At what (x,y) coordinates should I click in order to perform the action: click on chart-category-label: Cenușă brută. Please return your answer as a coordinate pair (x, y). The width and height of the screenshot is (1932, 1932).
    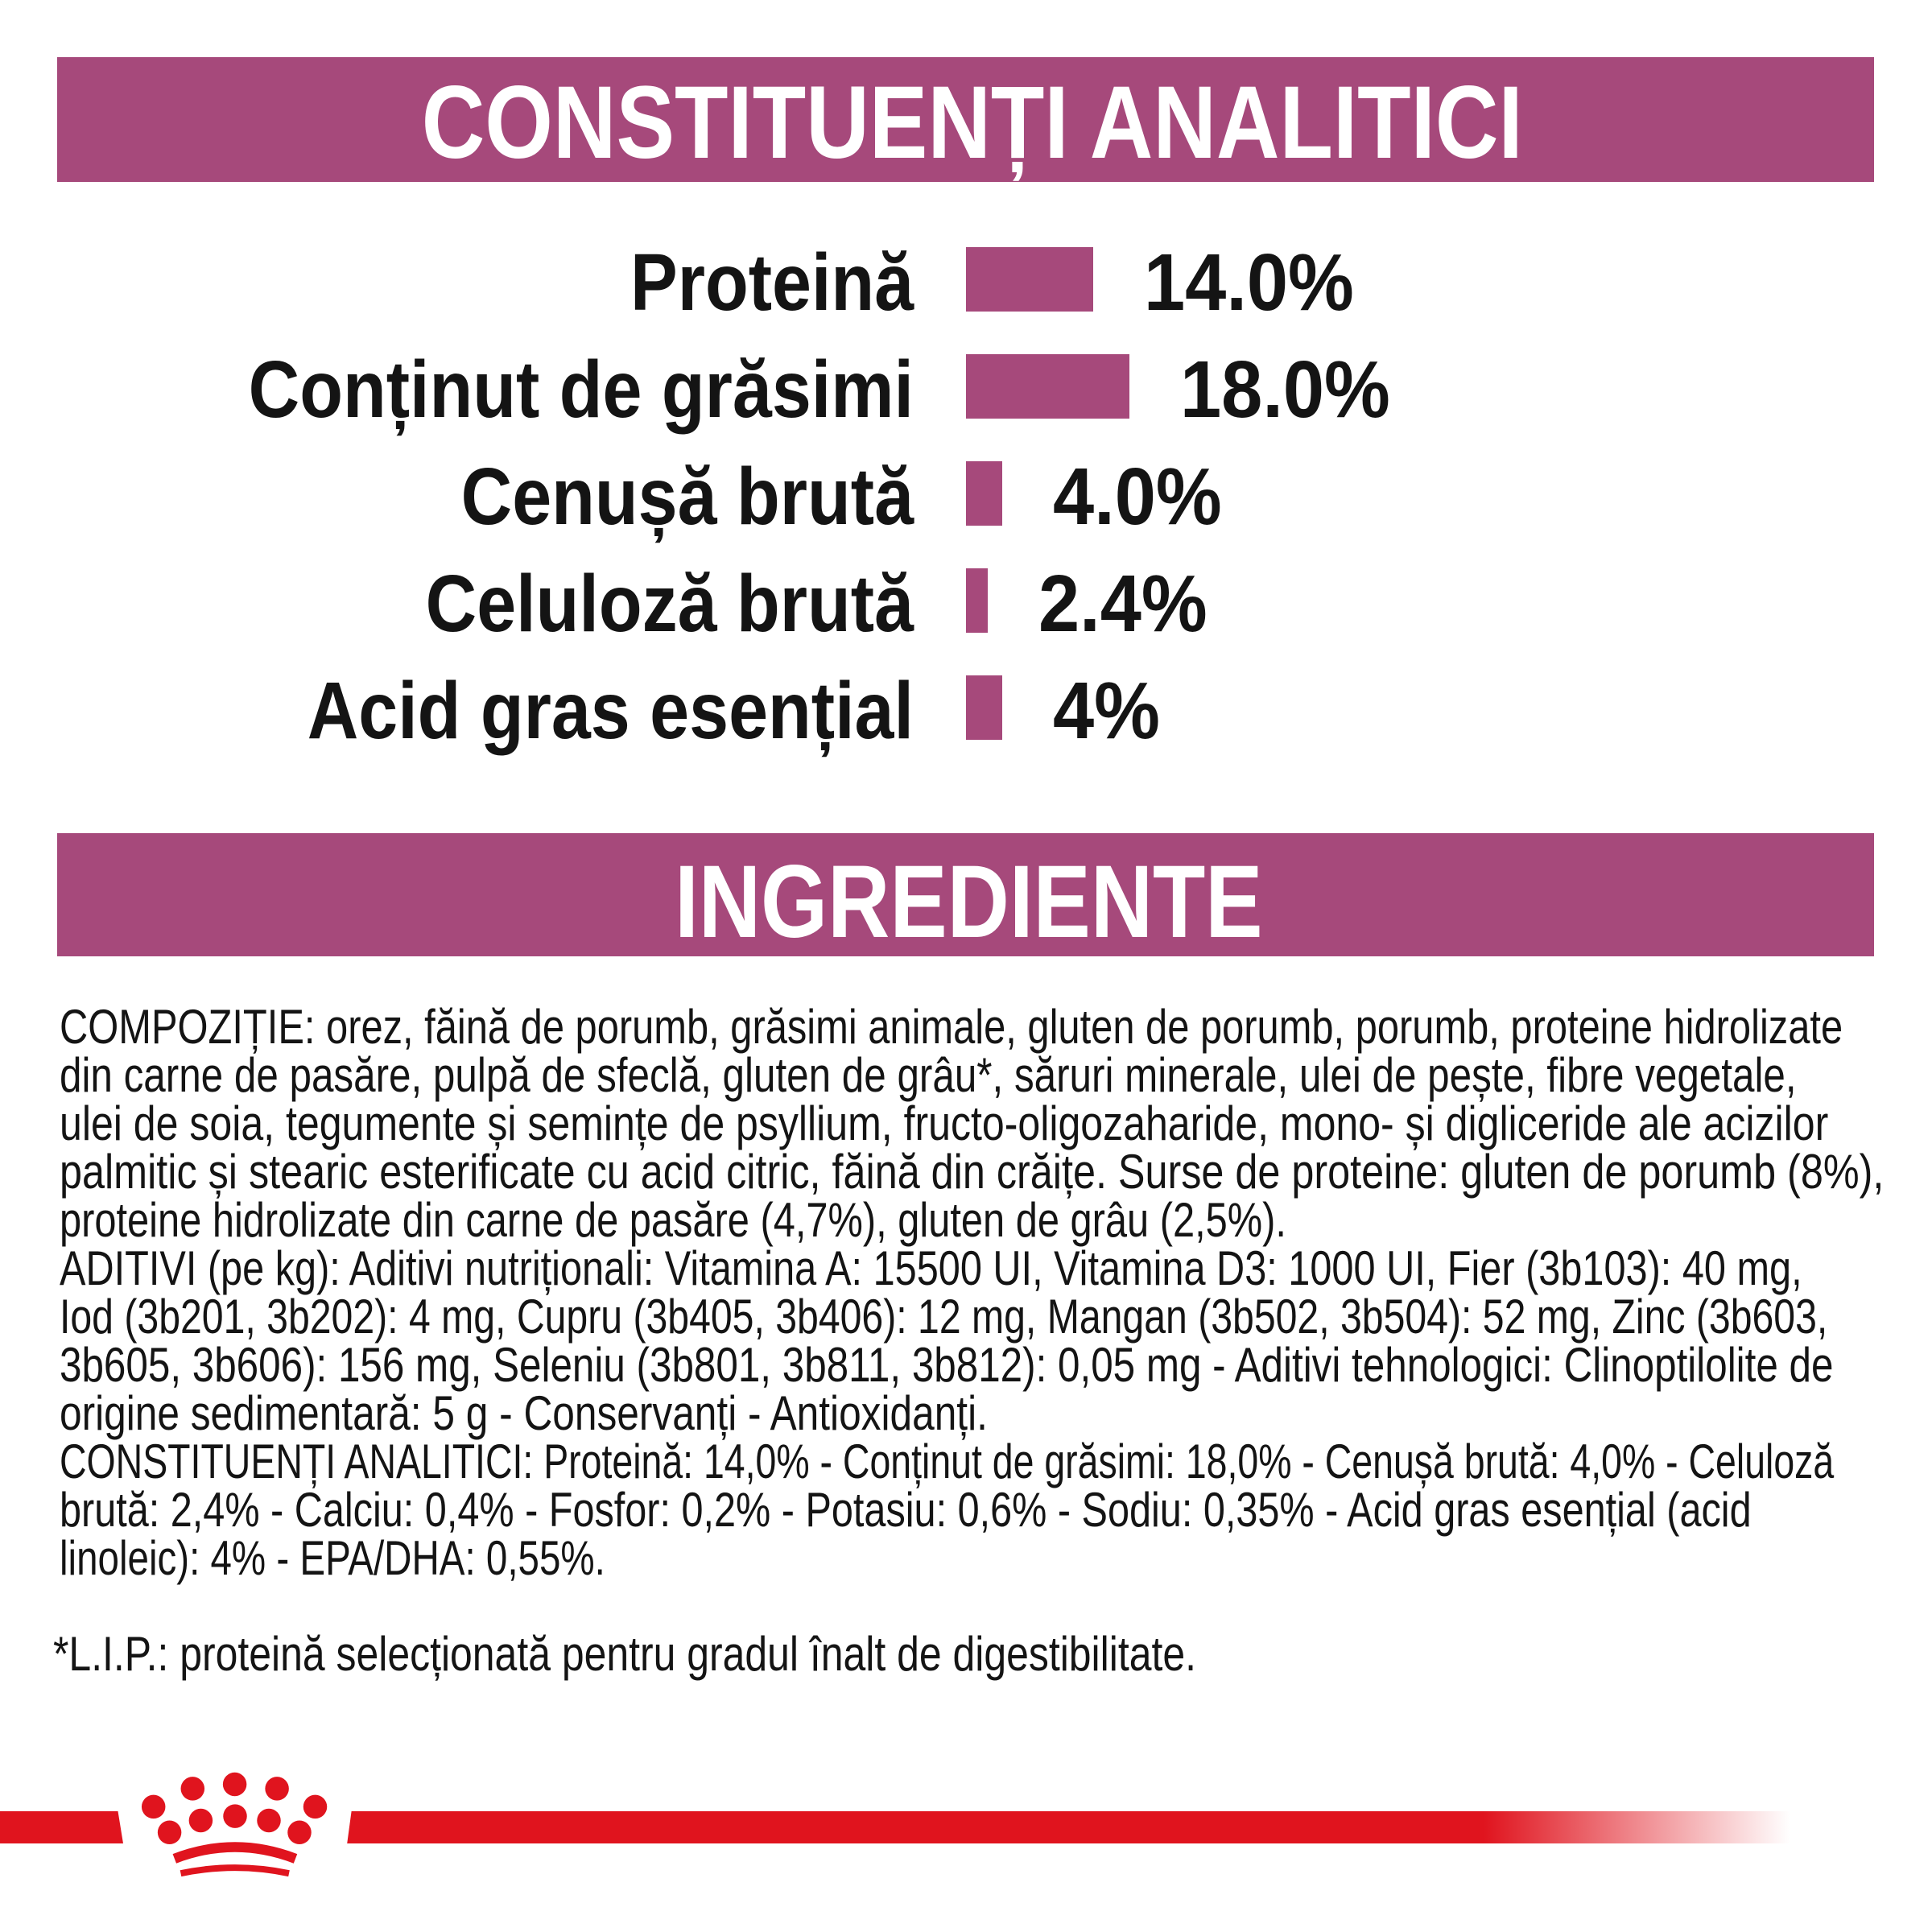
    Looking at the image, I should click on (687, 497).